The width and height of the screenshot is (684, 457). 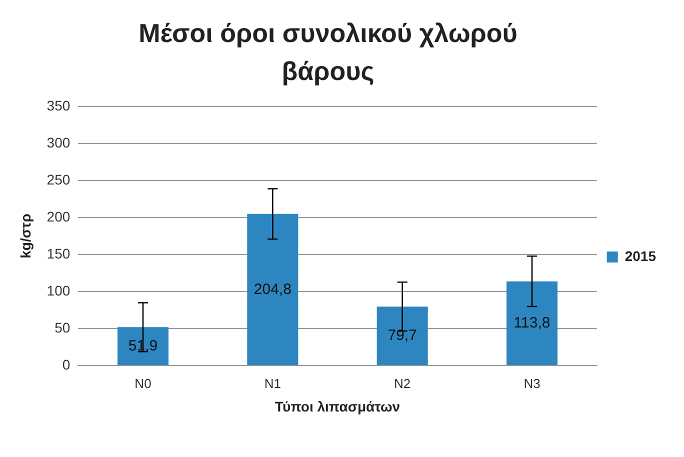 I want to click on y-tick-label: 50, so click(x=62, y=327).